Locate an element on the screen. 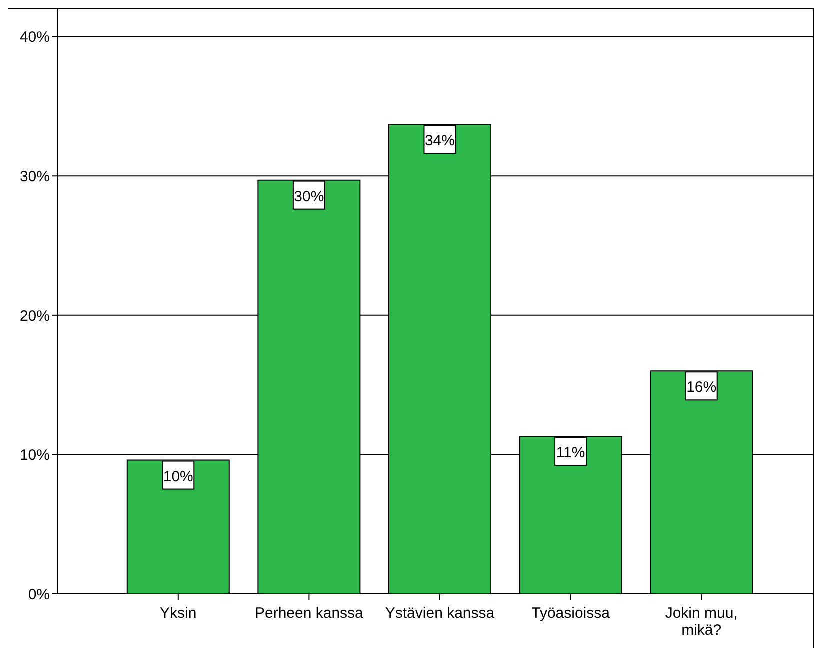  y-tick-label: 10% is located at coordinates (35, 455).